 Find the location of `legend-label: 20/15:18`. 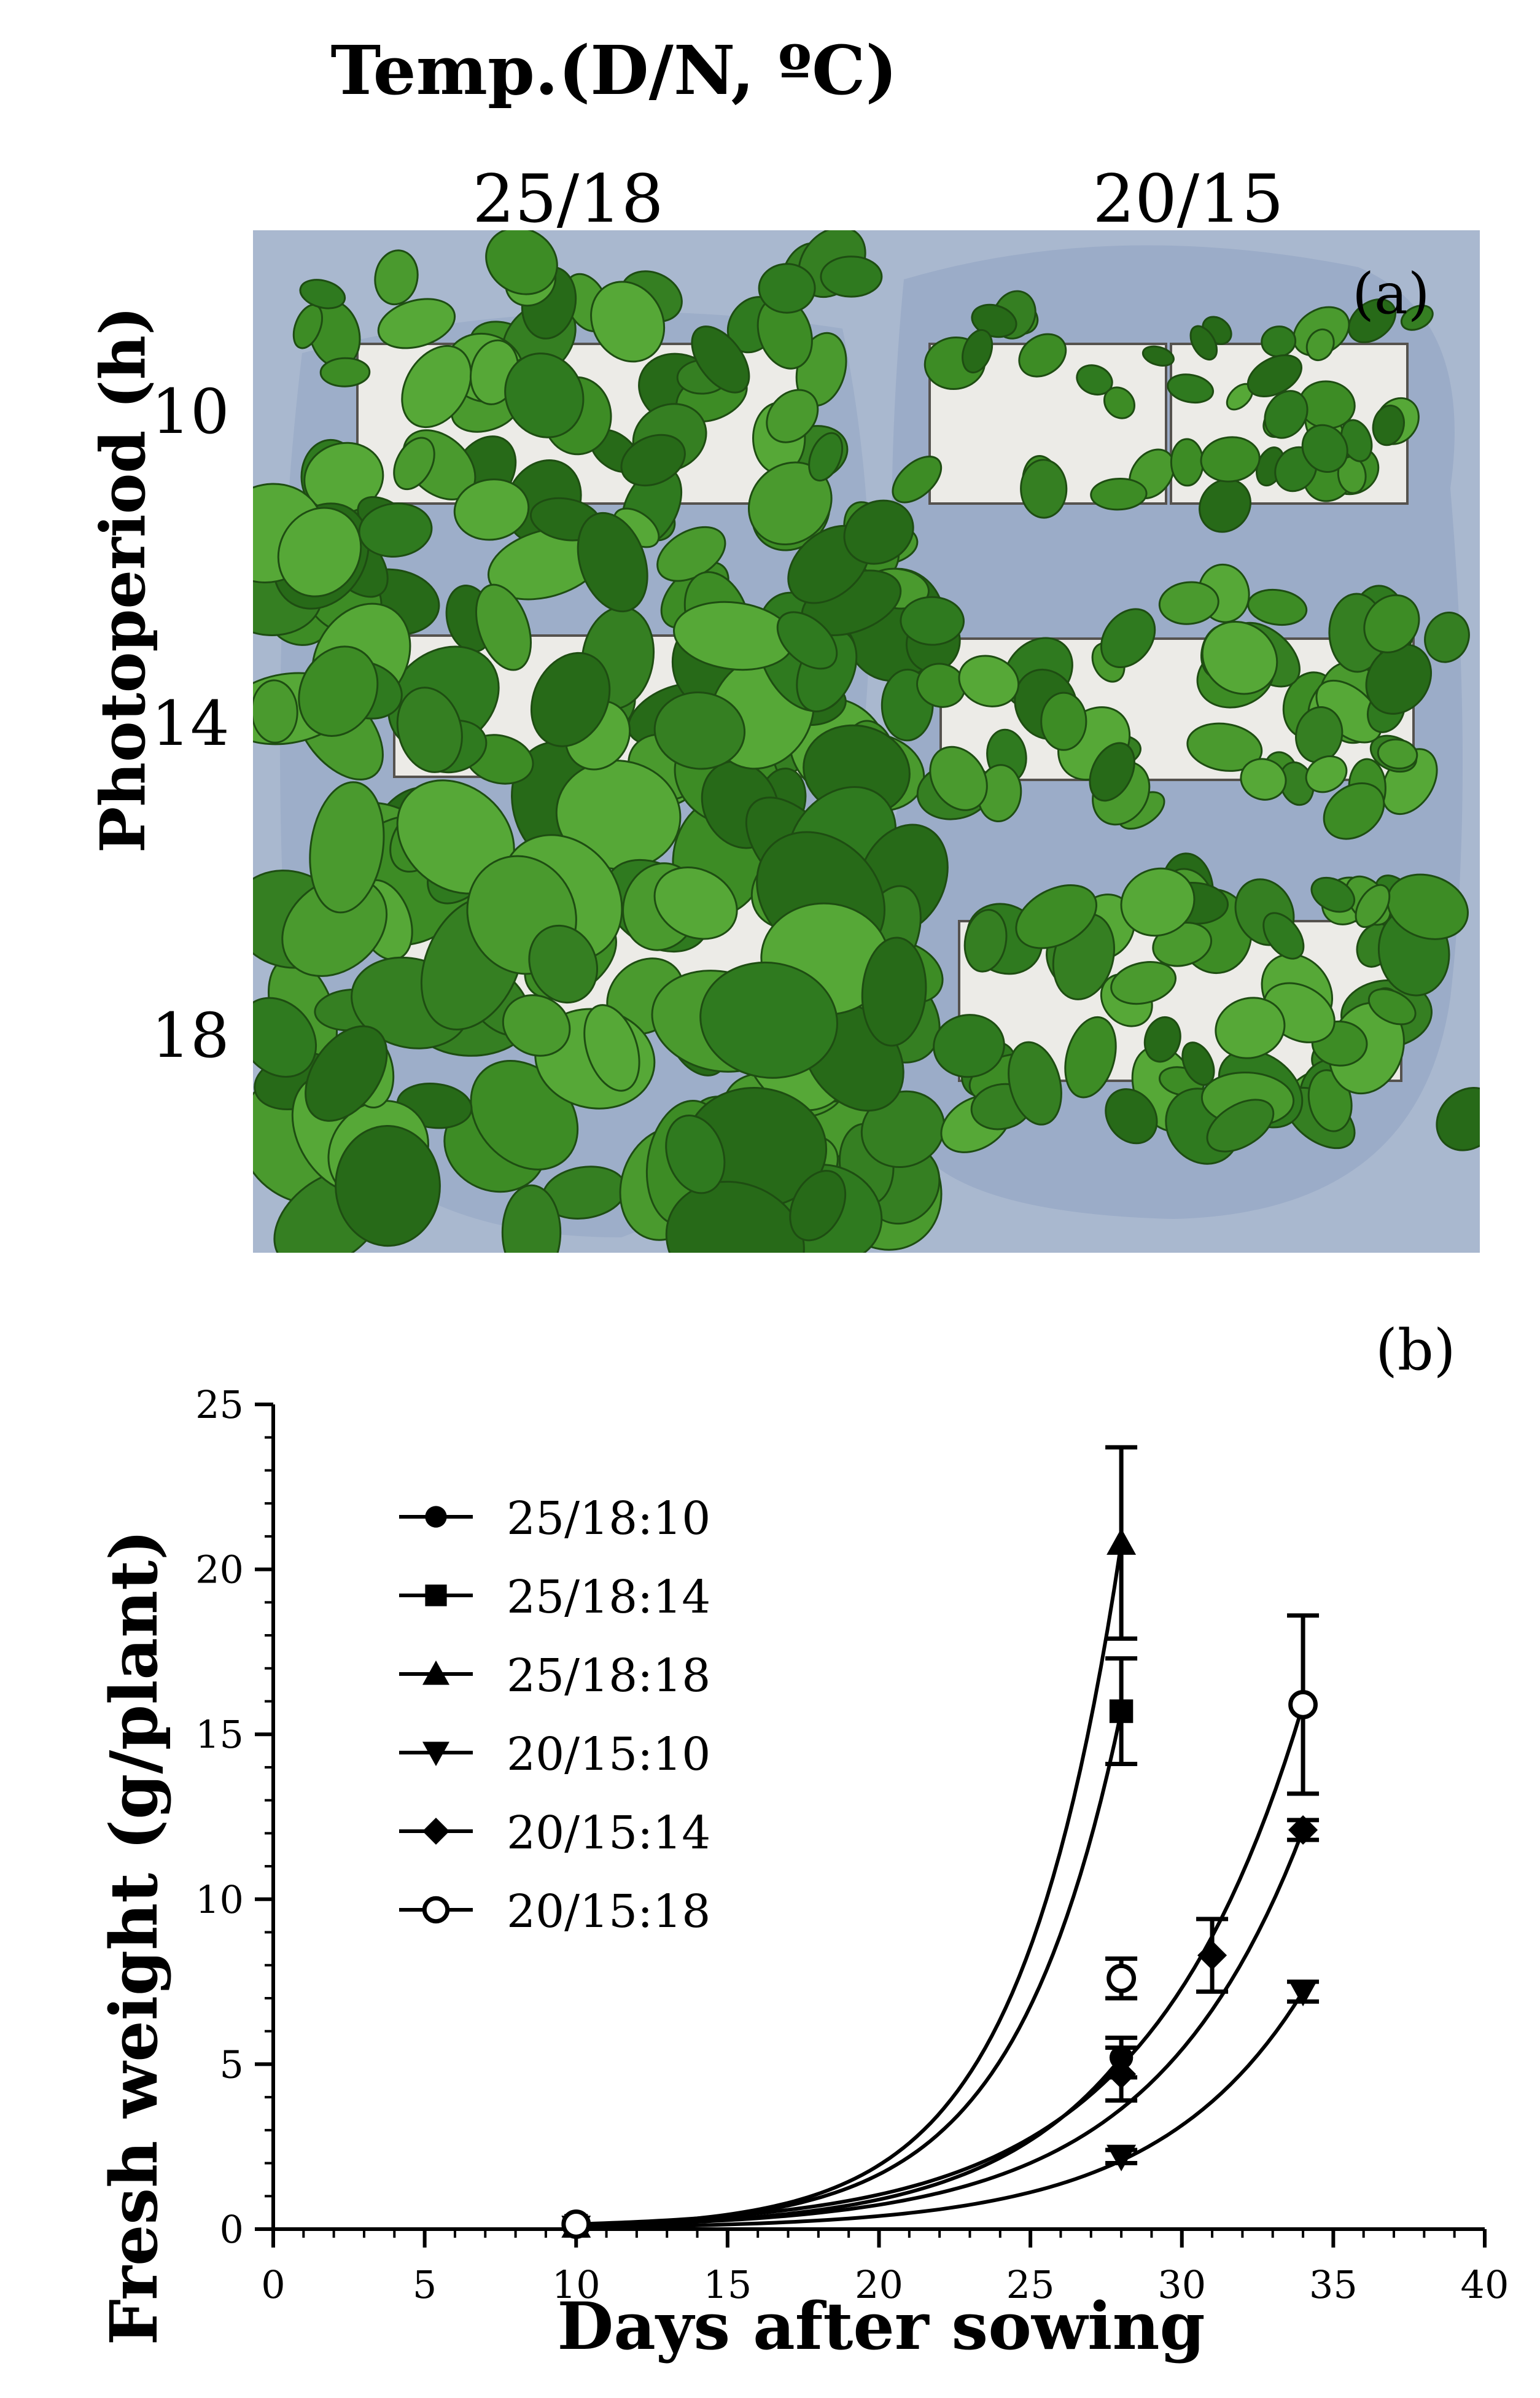

legend-label: 20/15:18 is located at coordinates (608, 1911).